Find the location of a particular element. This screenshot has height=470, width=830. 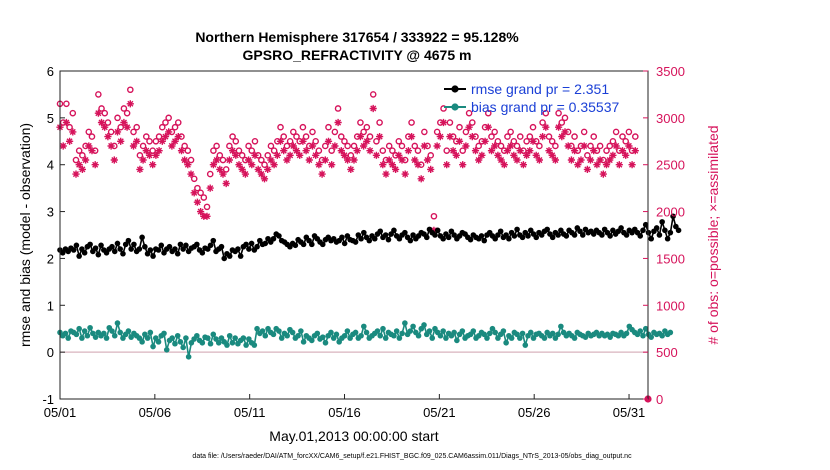

y-right-tick-label: 1000 is located at coordinates (670, 305).